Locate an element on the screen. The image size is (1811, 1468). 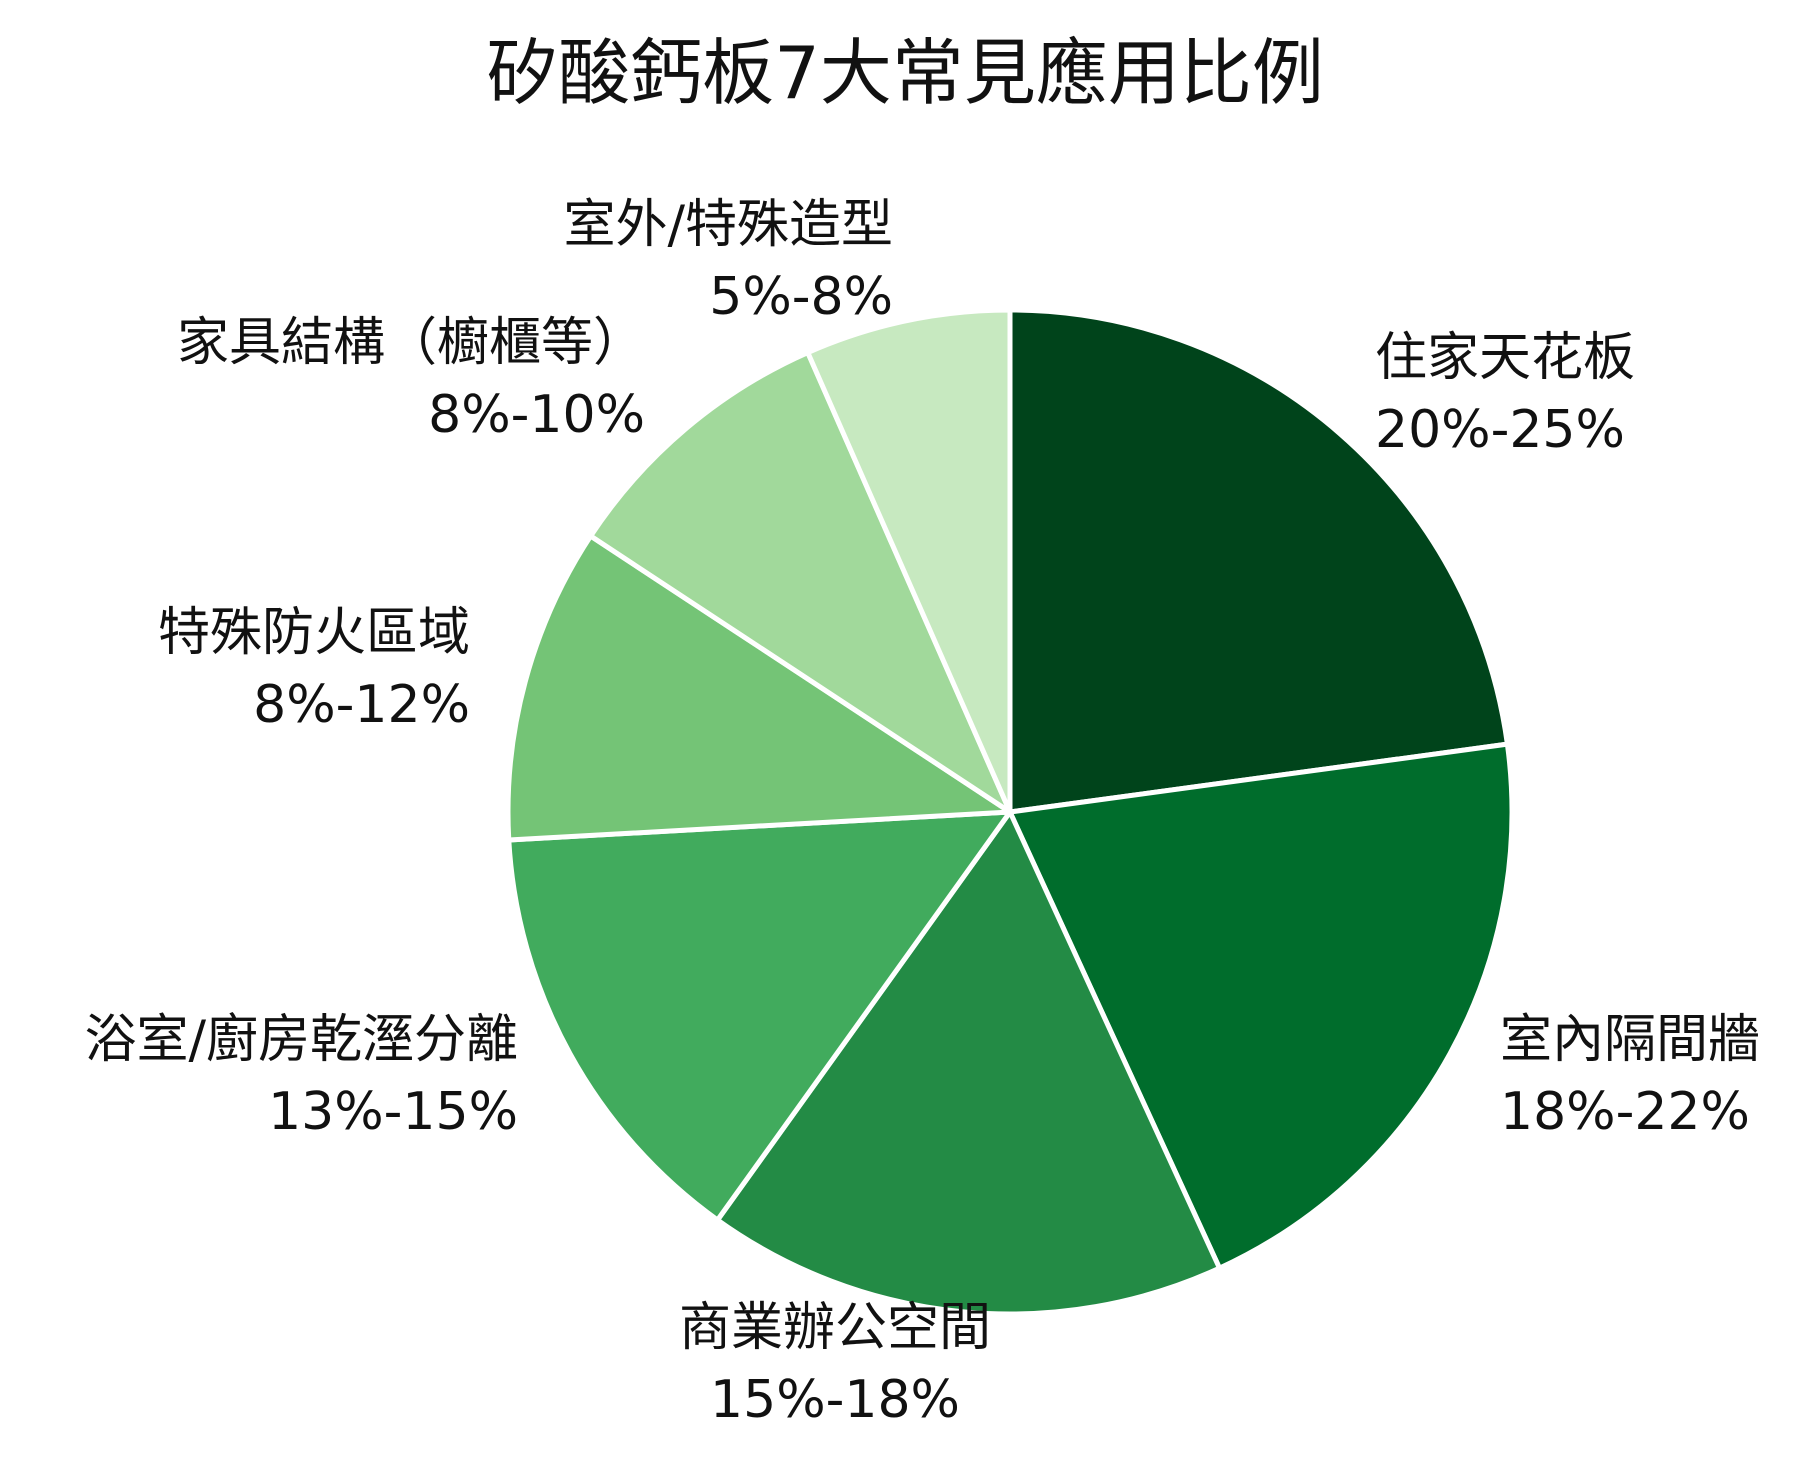
slice-label: 特殊防火區域 is located at coordinates (314, 633).